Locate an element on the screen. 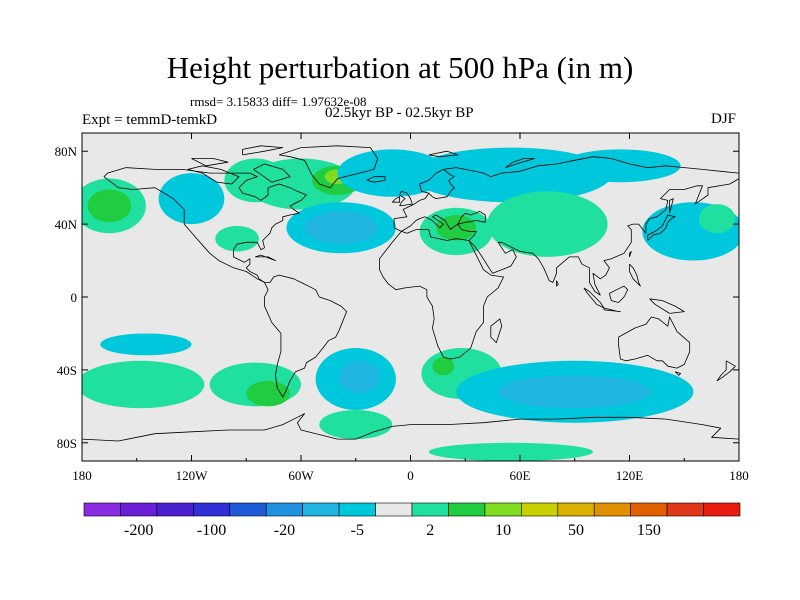 Image resolution: width=800 pixels, height=600 pixels. colorbar-label: 10 is located at coordinates (503, 530).